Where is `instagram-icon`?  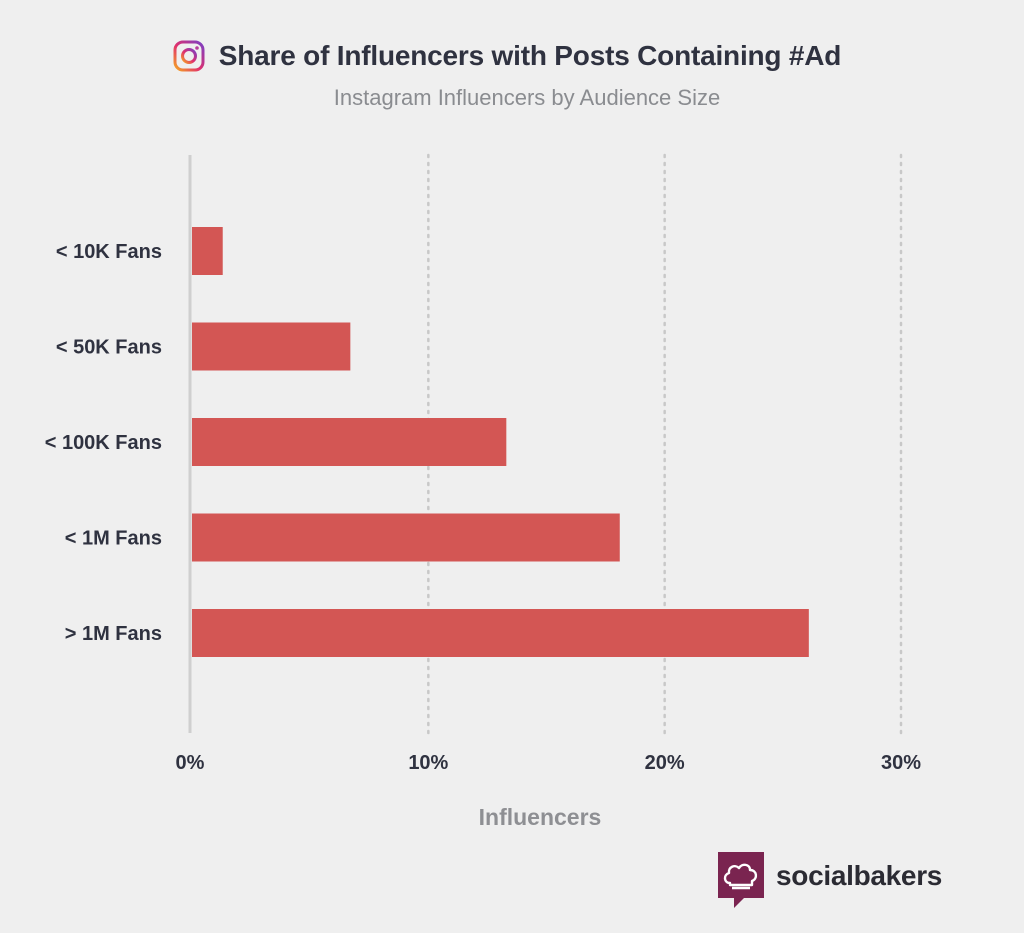 instagram-icon is located at coordinates (189, 56).